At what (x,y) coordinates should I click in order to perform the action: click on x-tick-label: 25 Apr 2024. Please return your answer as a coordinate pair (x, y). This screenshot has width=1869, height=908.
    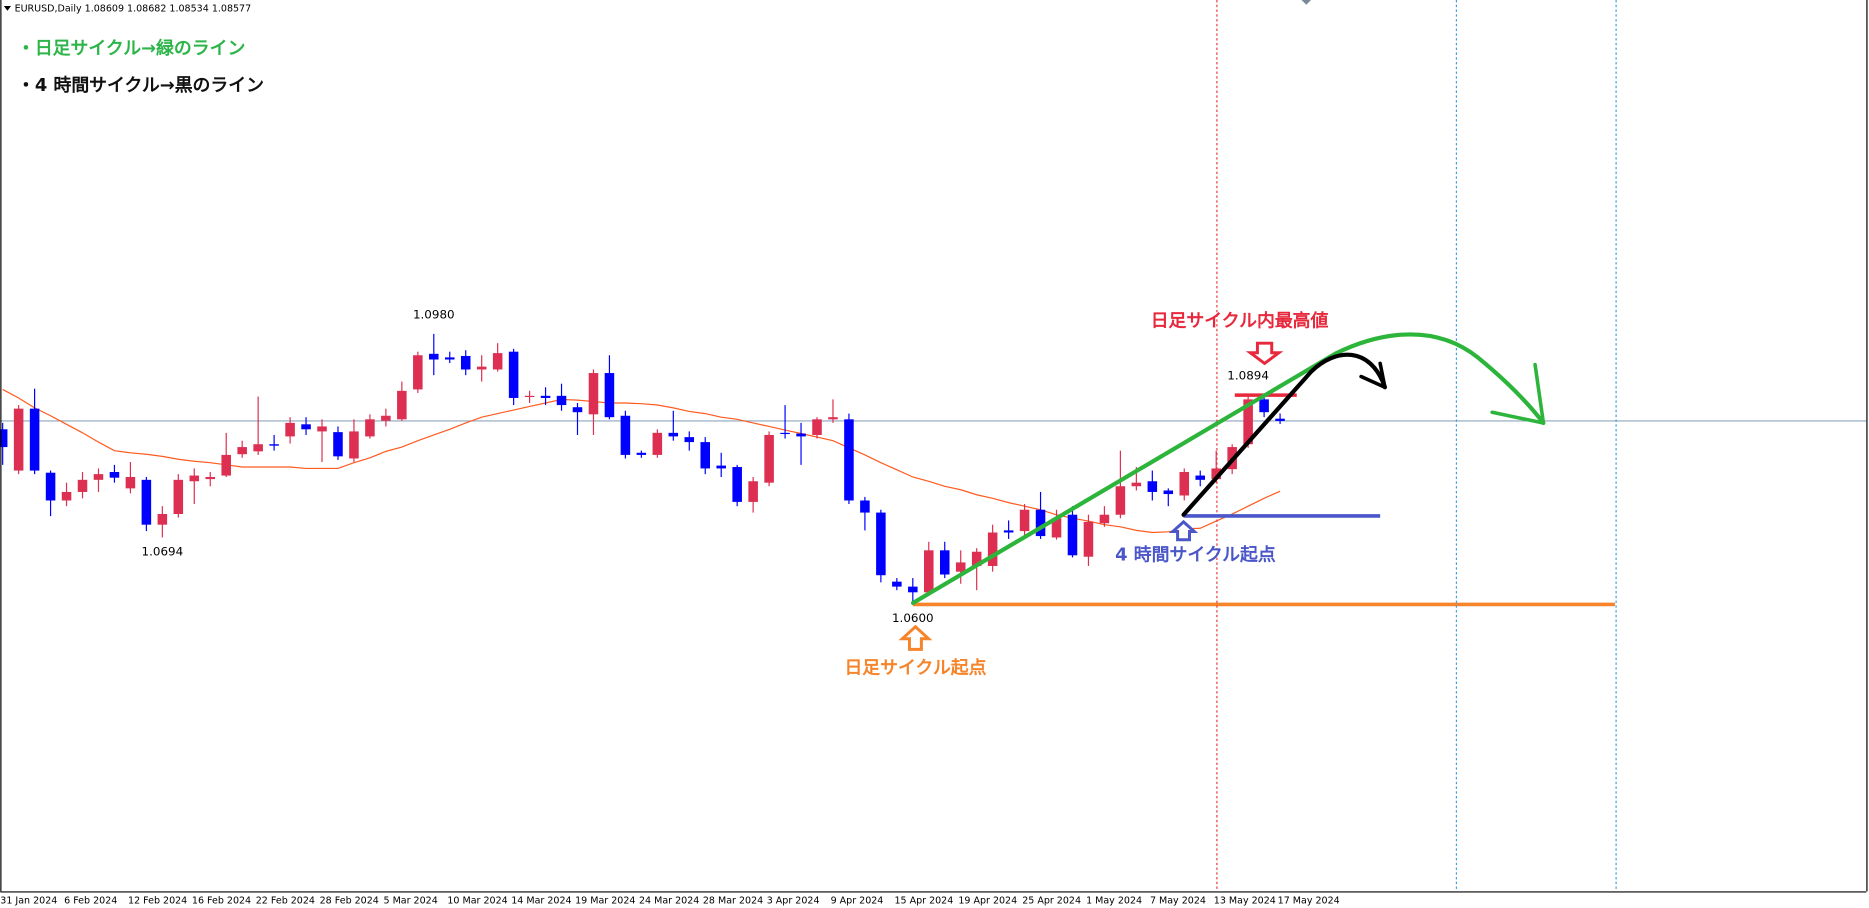
    Looking at the image, I should click on (1051, 900).